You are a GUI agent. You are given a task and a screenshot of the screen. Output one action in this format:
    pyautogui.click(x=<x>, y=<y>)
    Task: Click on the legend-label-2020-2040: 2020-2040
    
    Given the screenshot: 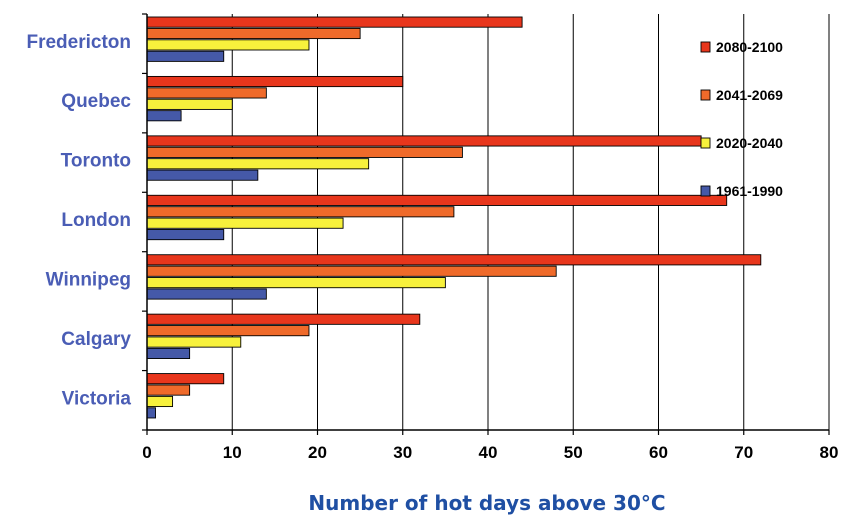 What is the action you would take?
    pyautogui.click(x=749, y=143)
    